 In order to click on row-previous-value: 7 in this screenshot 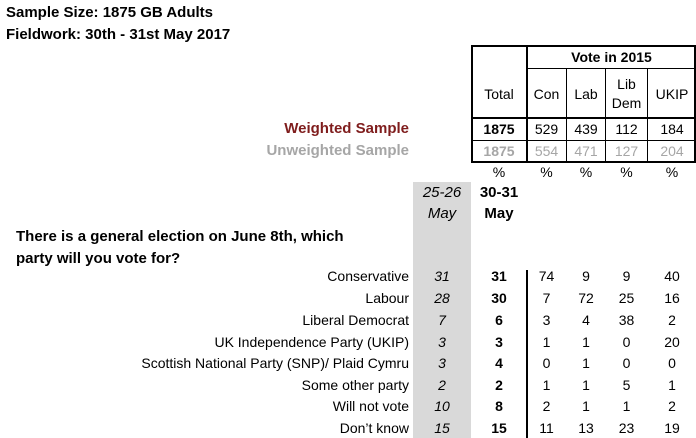, I will do `click(442, 320)`.